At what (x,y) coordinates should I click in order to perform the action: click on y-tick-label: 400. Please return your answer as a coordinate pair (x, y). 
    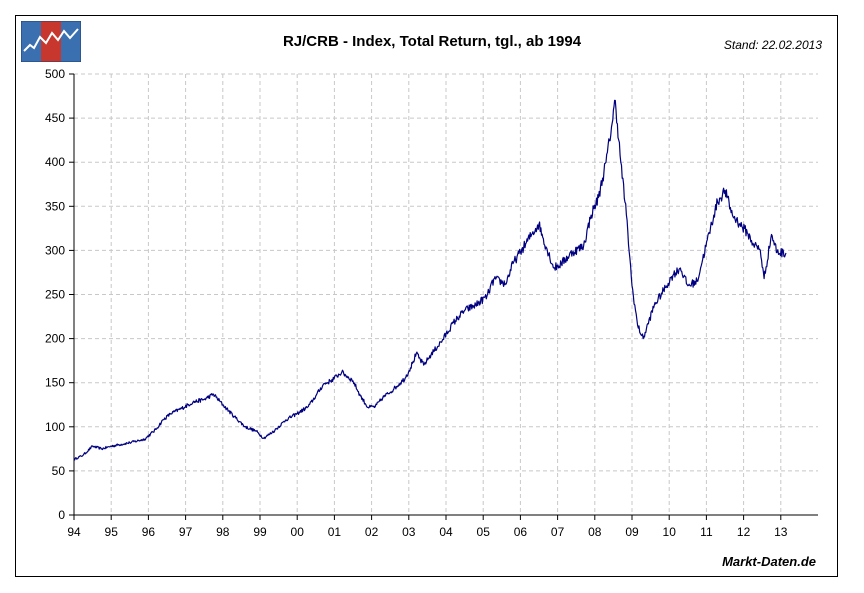
    Looking at the image, I should click on (55, 162).